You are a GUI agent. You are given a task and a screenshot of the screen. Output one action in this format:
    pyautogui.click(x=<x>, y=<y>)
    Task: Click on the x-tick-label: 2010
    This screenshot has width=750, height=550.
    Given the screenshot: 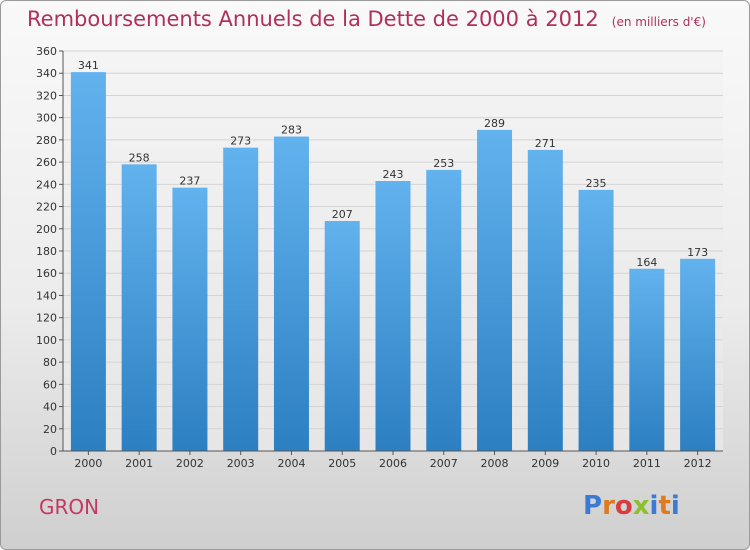 What is the action you would take?
    pyautogui.click(x=596, y=463)
    